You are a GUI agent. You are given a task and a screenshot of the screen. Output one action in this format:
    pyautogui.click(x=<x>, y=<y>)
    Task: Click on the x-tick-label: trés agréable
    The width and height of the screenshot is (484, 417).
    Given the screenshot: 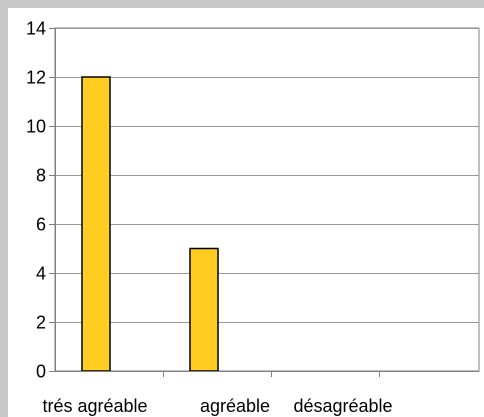 What is the action you would take?
    pyautogui.click(x=94, y=406)
    